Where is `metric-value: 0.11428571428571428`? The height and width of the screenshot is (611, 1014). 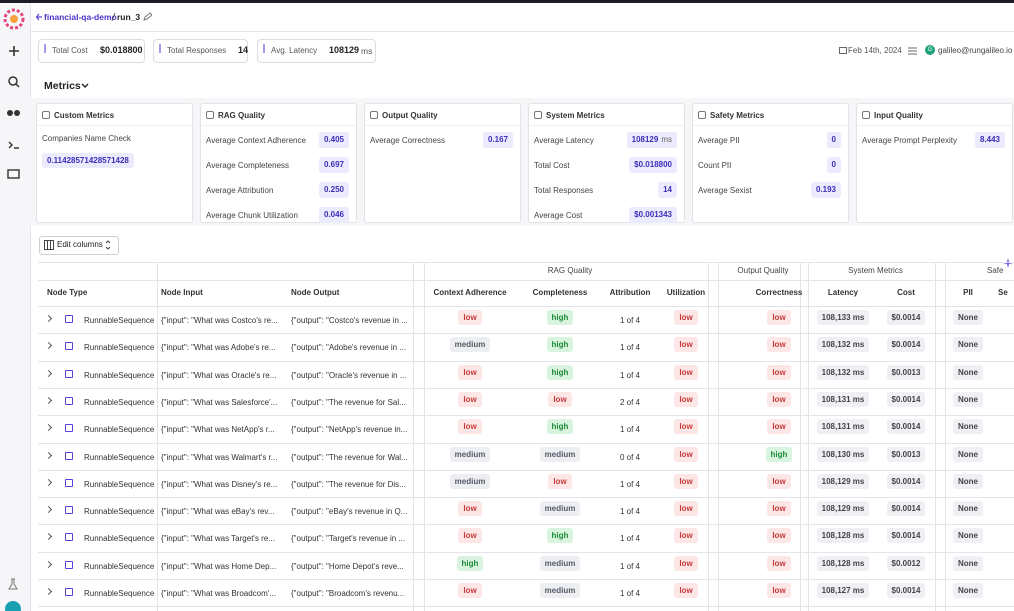 metric-value: 0.11428571428571428 is located at coordinates (88, 160).